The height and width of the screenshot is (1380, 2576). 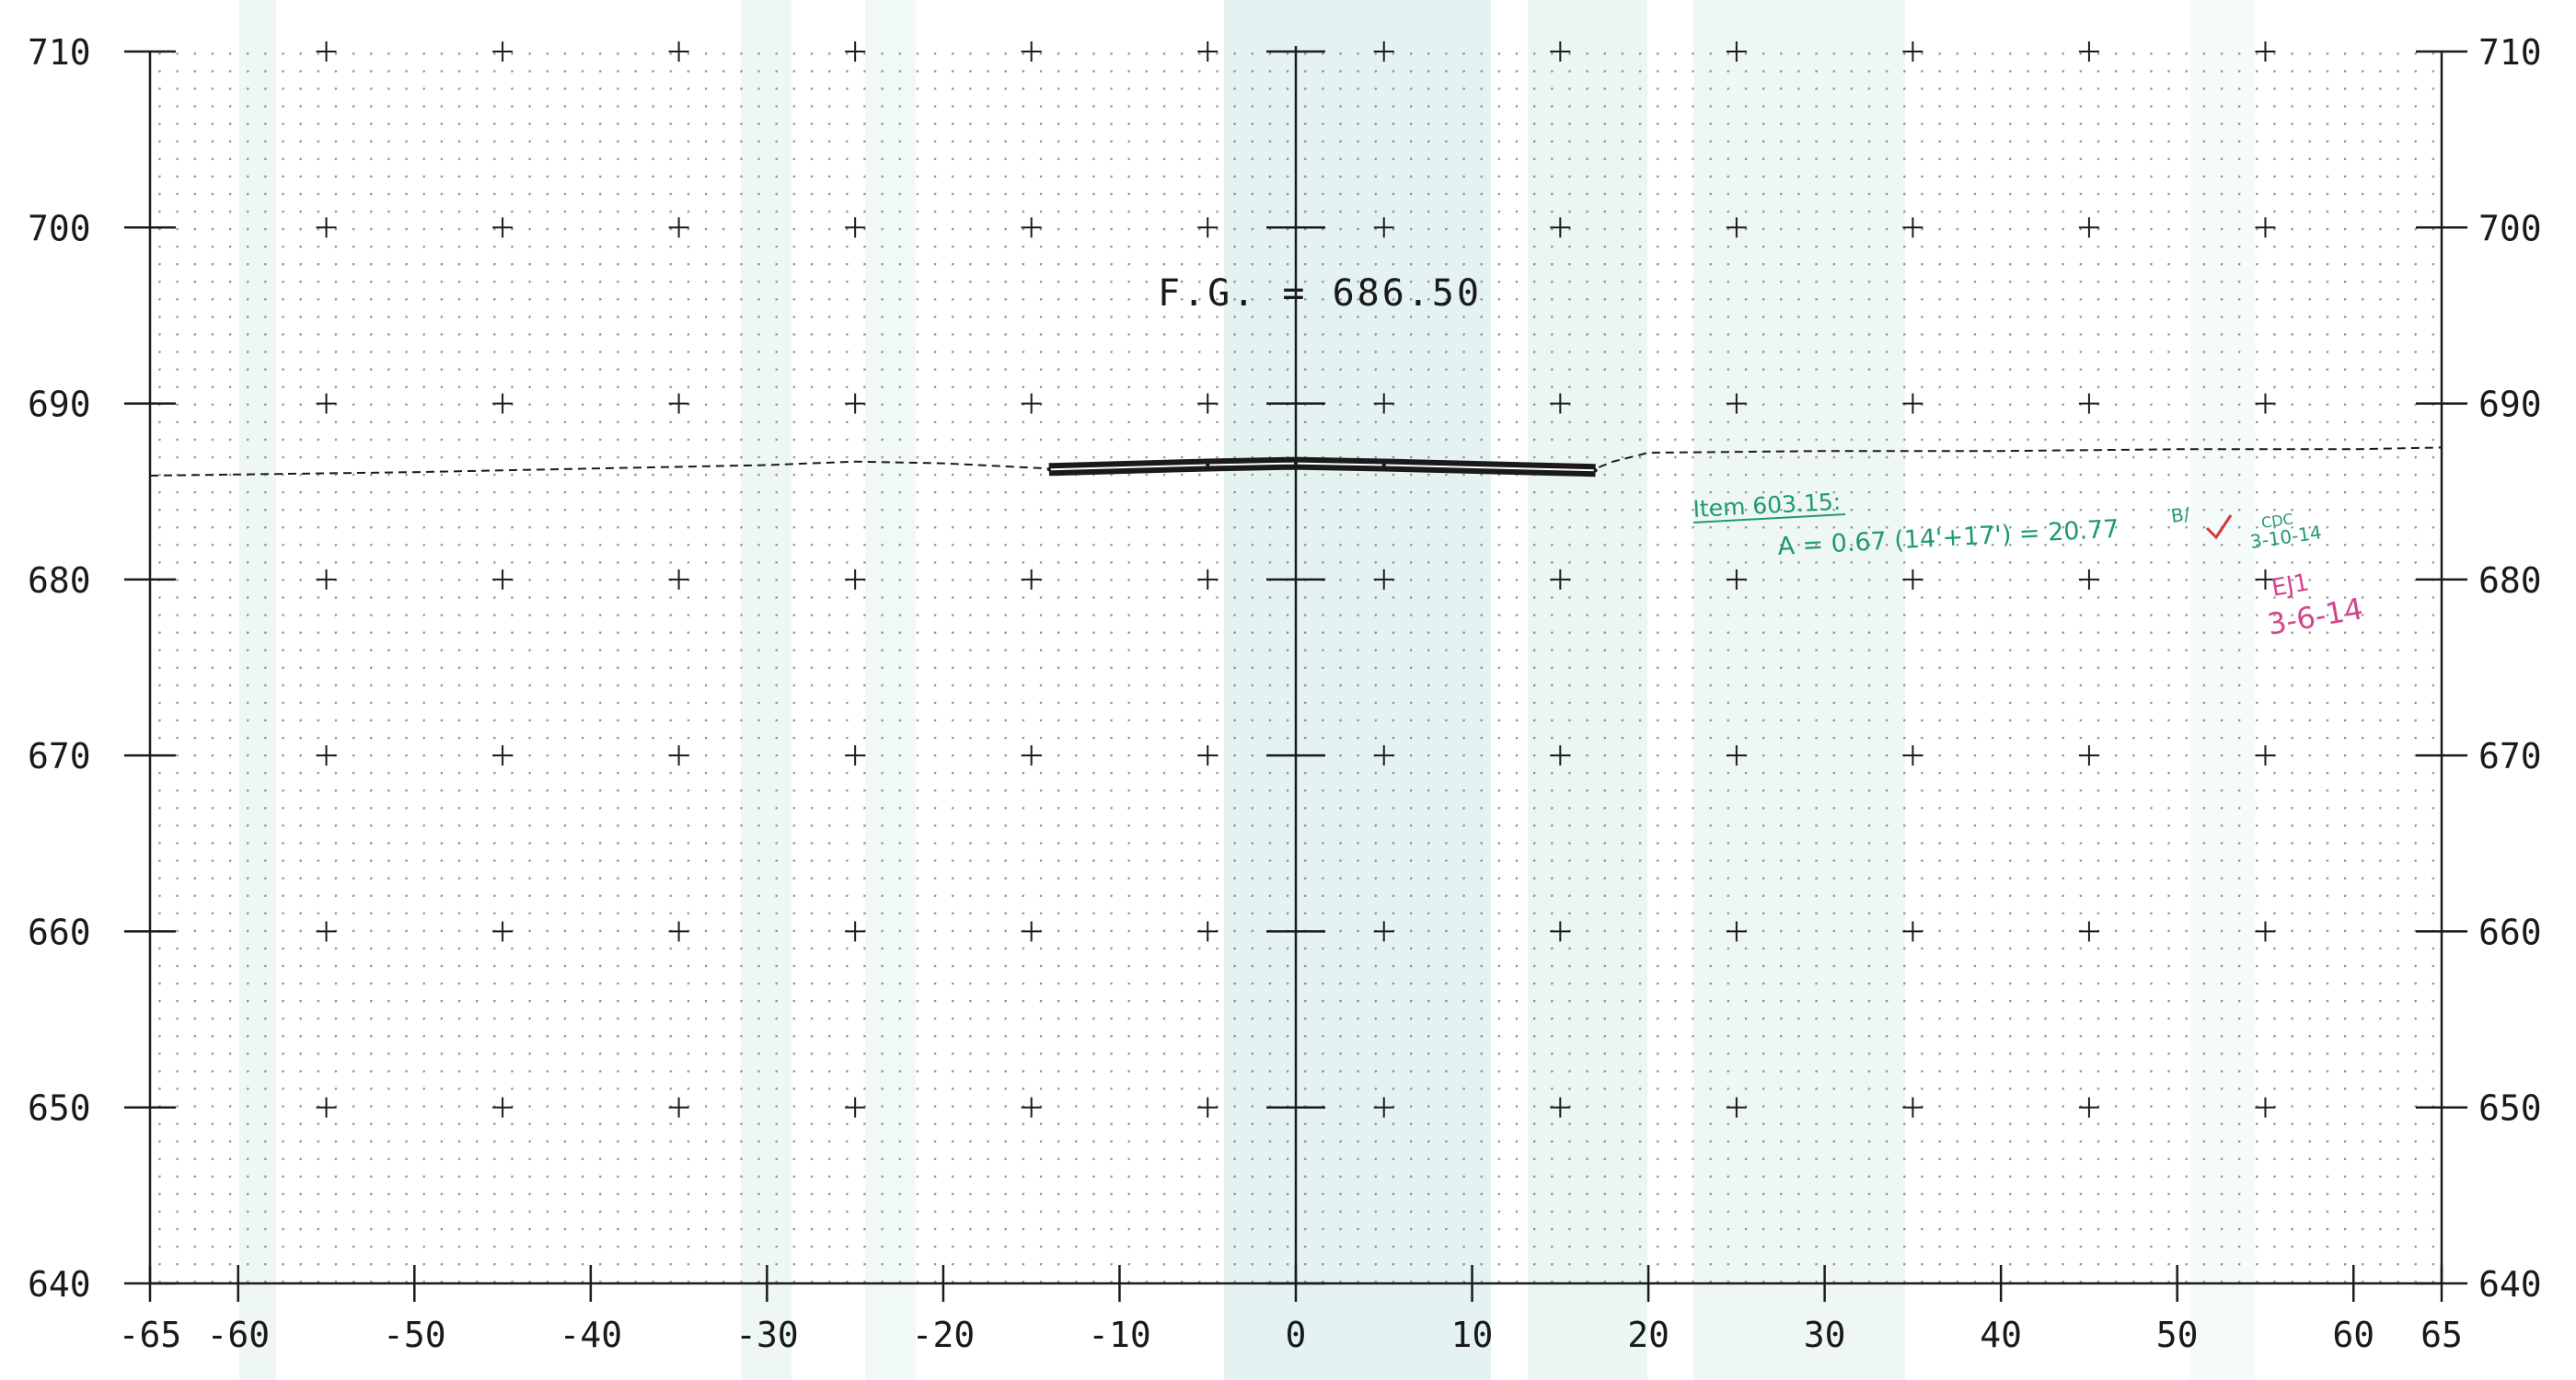 I want to click on right-y-tick-label: 690, so click(x=2510, y=405).